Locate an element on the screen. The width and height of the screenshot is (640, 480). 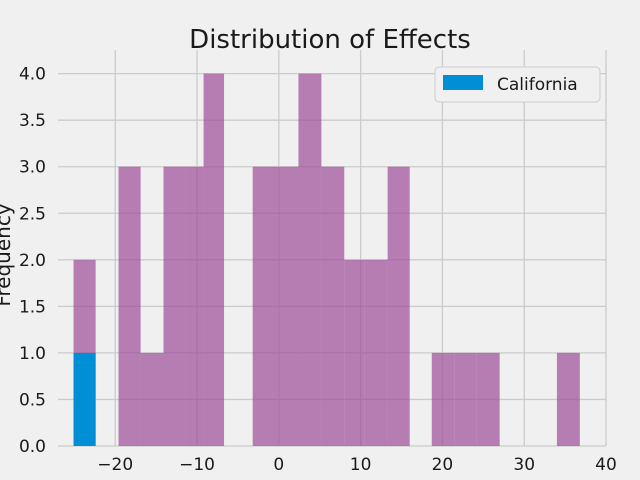
legend-swatch-california is located at coordinates (463, 82).